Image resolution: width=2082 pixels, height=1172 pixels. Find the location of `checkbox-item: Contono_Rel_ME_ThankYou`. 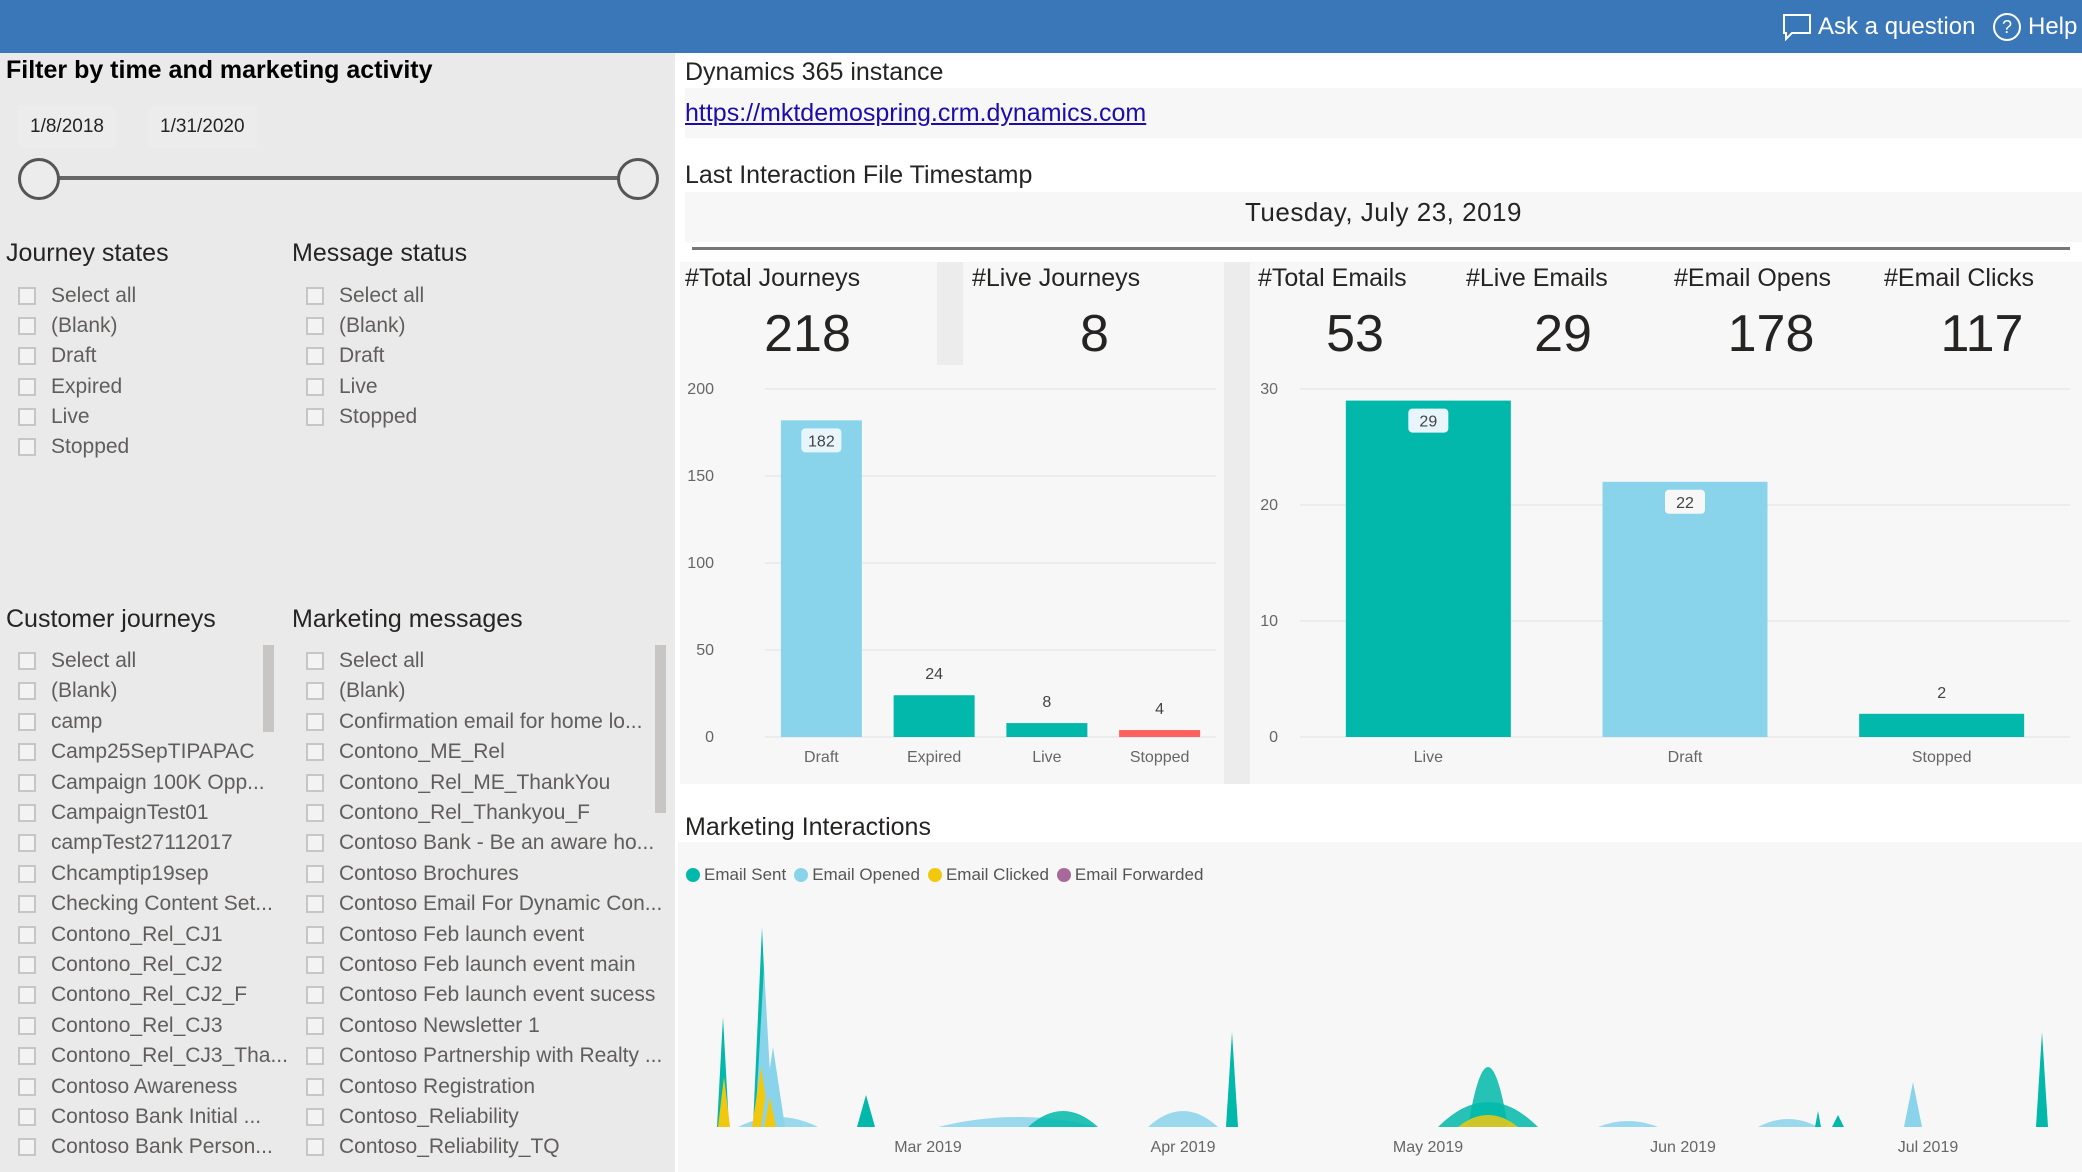

checkbox-item: Contono_Rel_ME_ThankYou is located at coordinates (458, 783).